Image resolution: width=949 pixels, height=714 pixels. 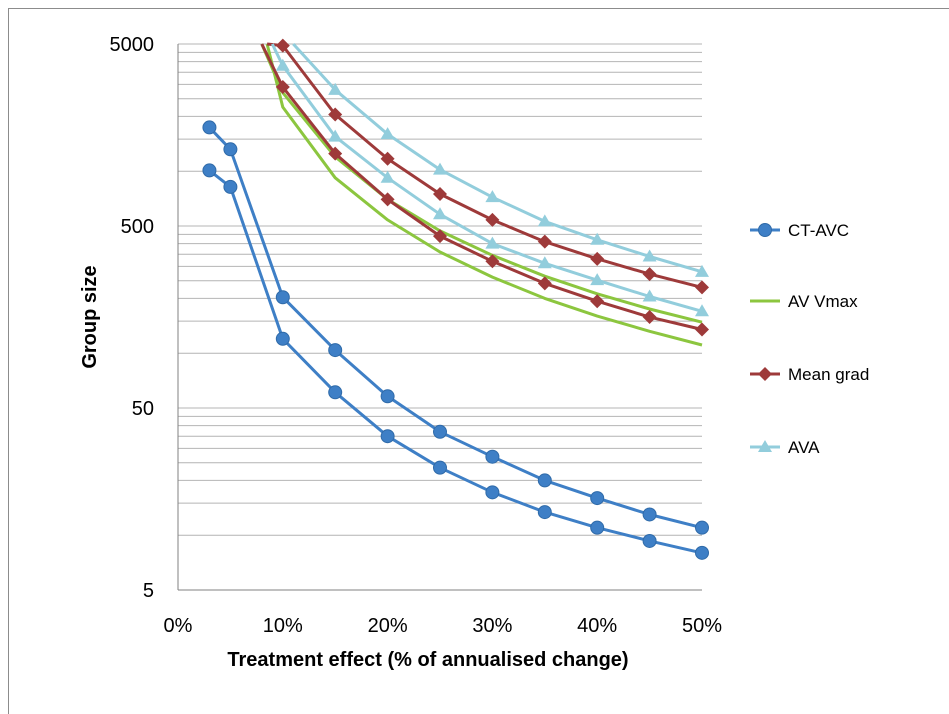 I want to click on y-axis-title: Group size, so click(x=90, y=316).